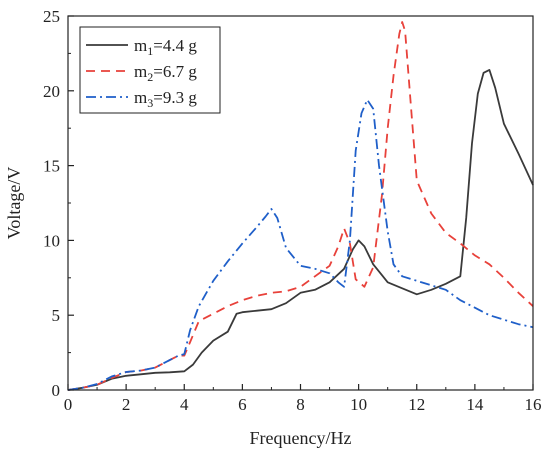 Image resolution: width=550 pixels, height=454 pixels. Describe the element at coordinates (68, 404) in the screenshot. I see `x-tick-label: 0` at that location.